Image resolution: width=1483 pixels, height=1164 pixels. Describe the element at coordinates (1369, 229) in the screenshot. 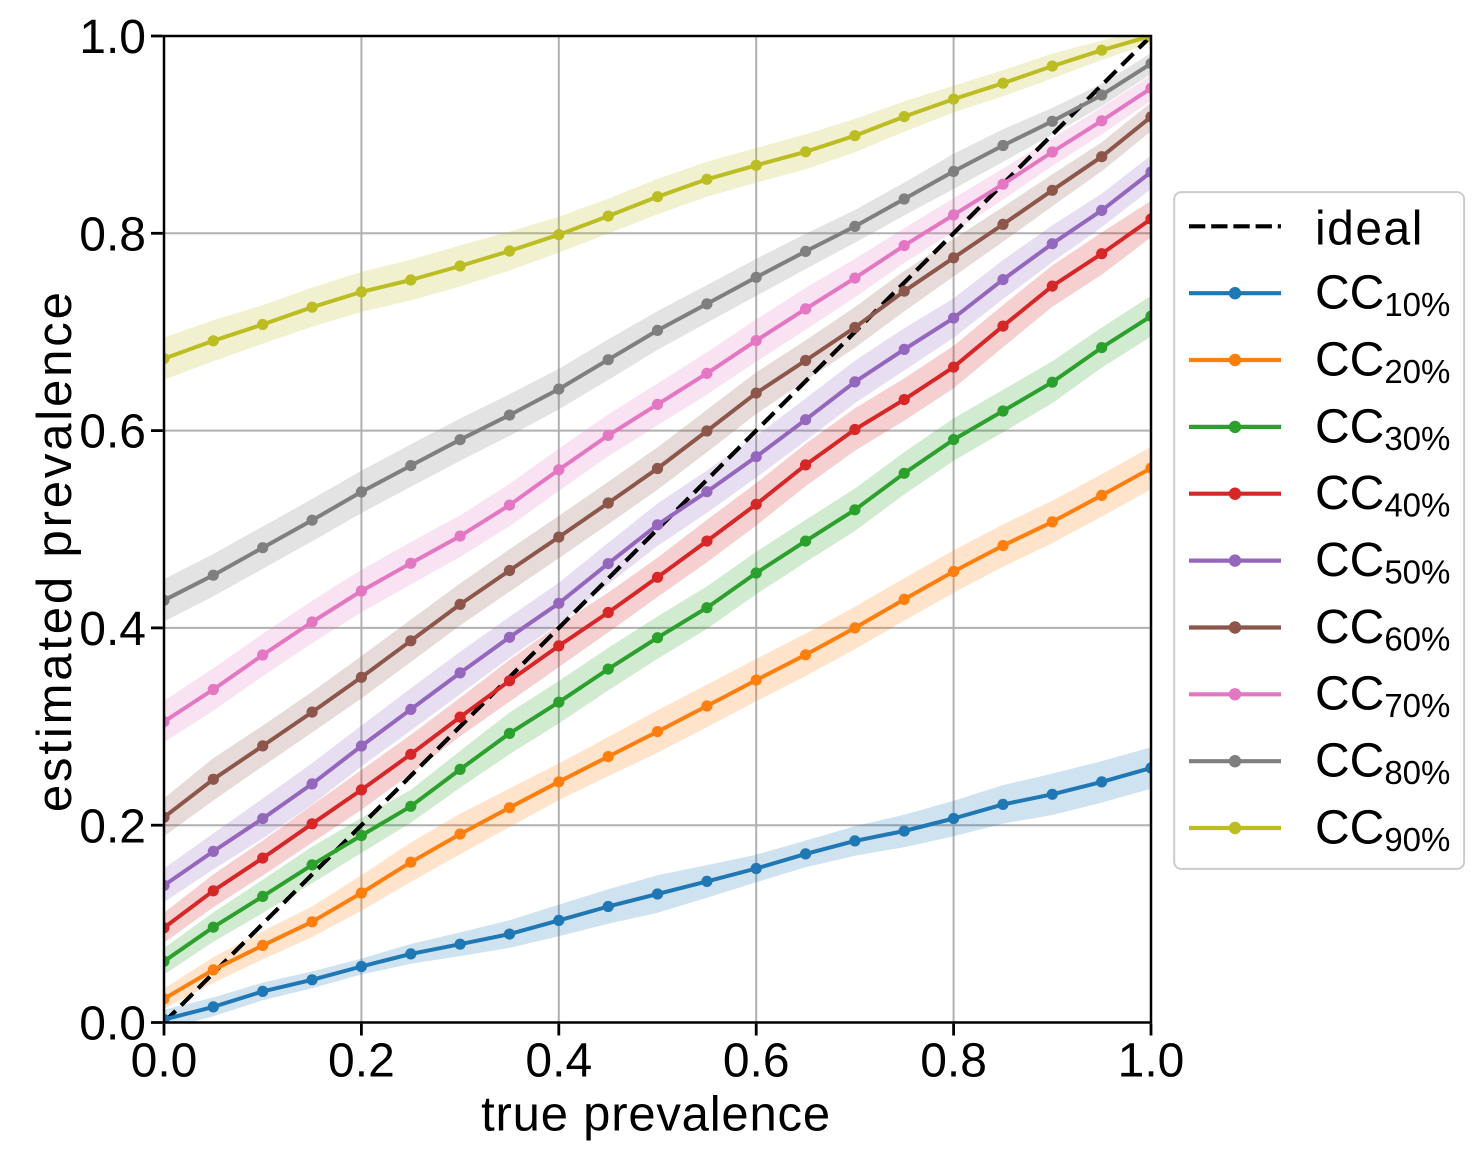

I see `svg-text: ideal` at that location.